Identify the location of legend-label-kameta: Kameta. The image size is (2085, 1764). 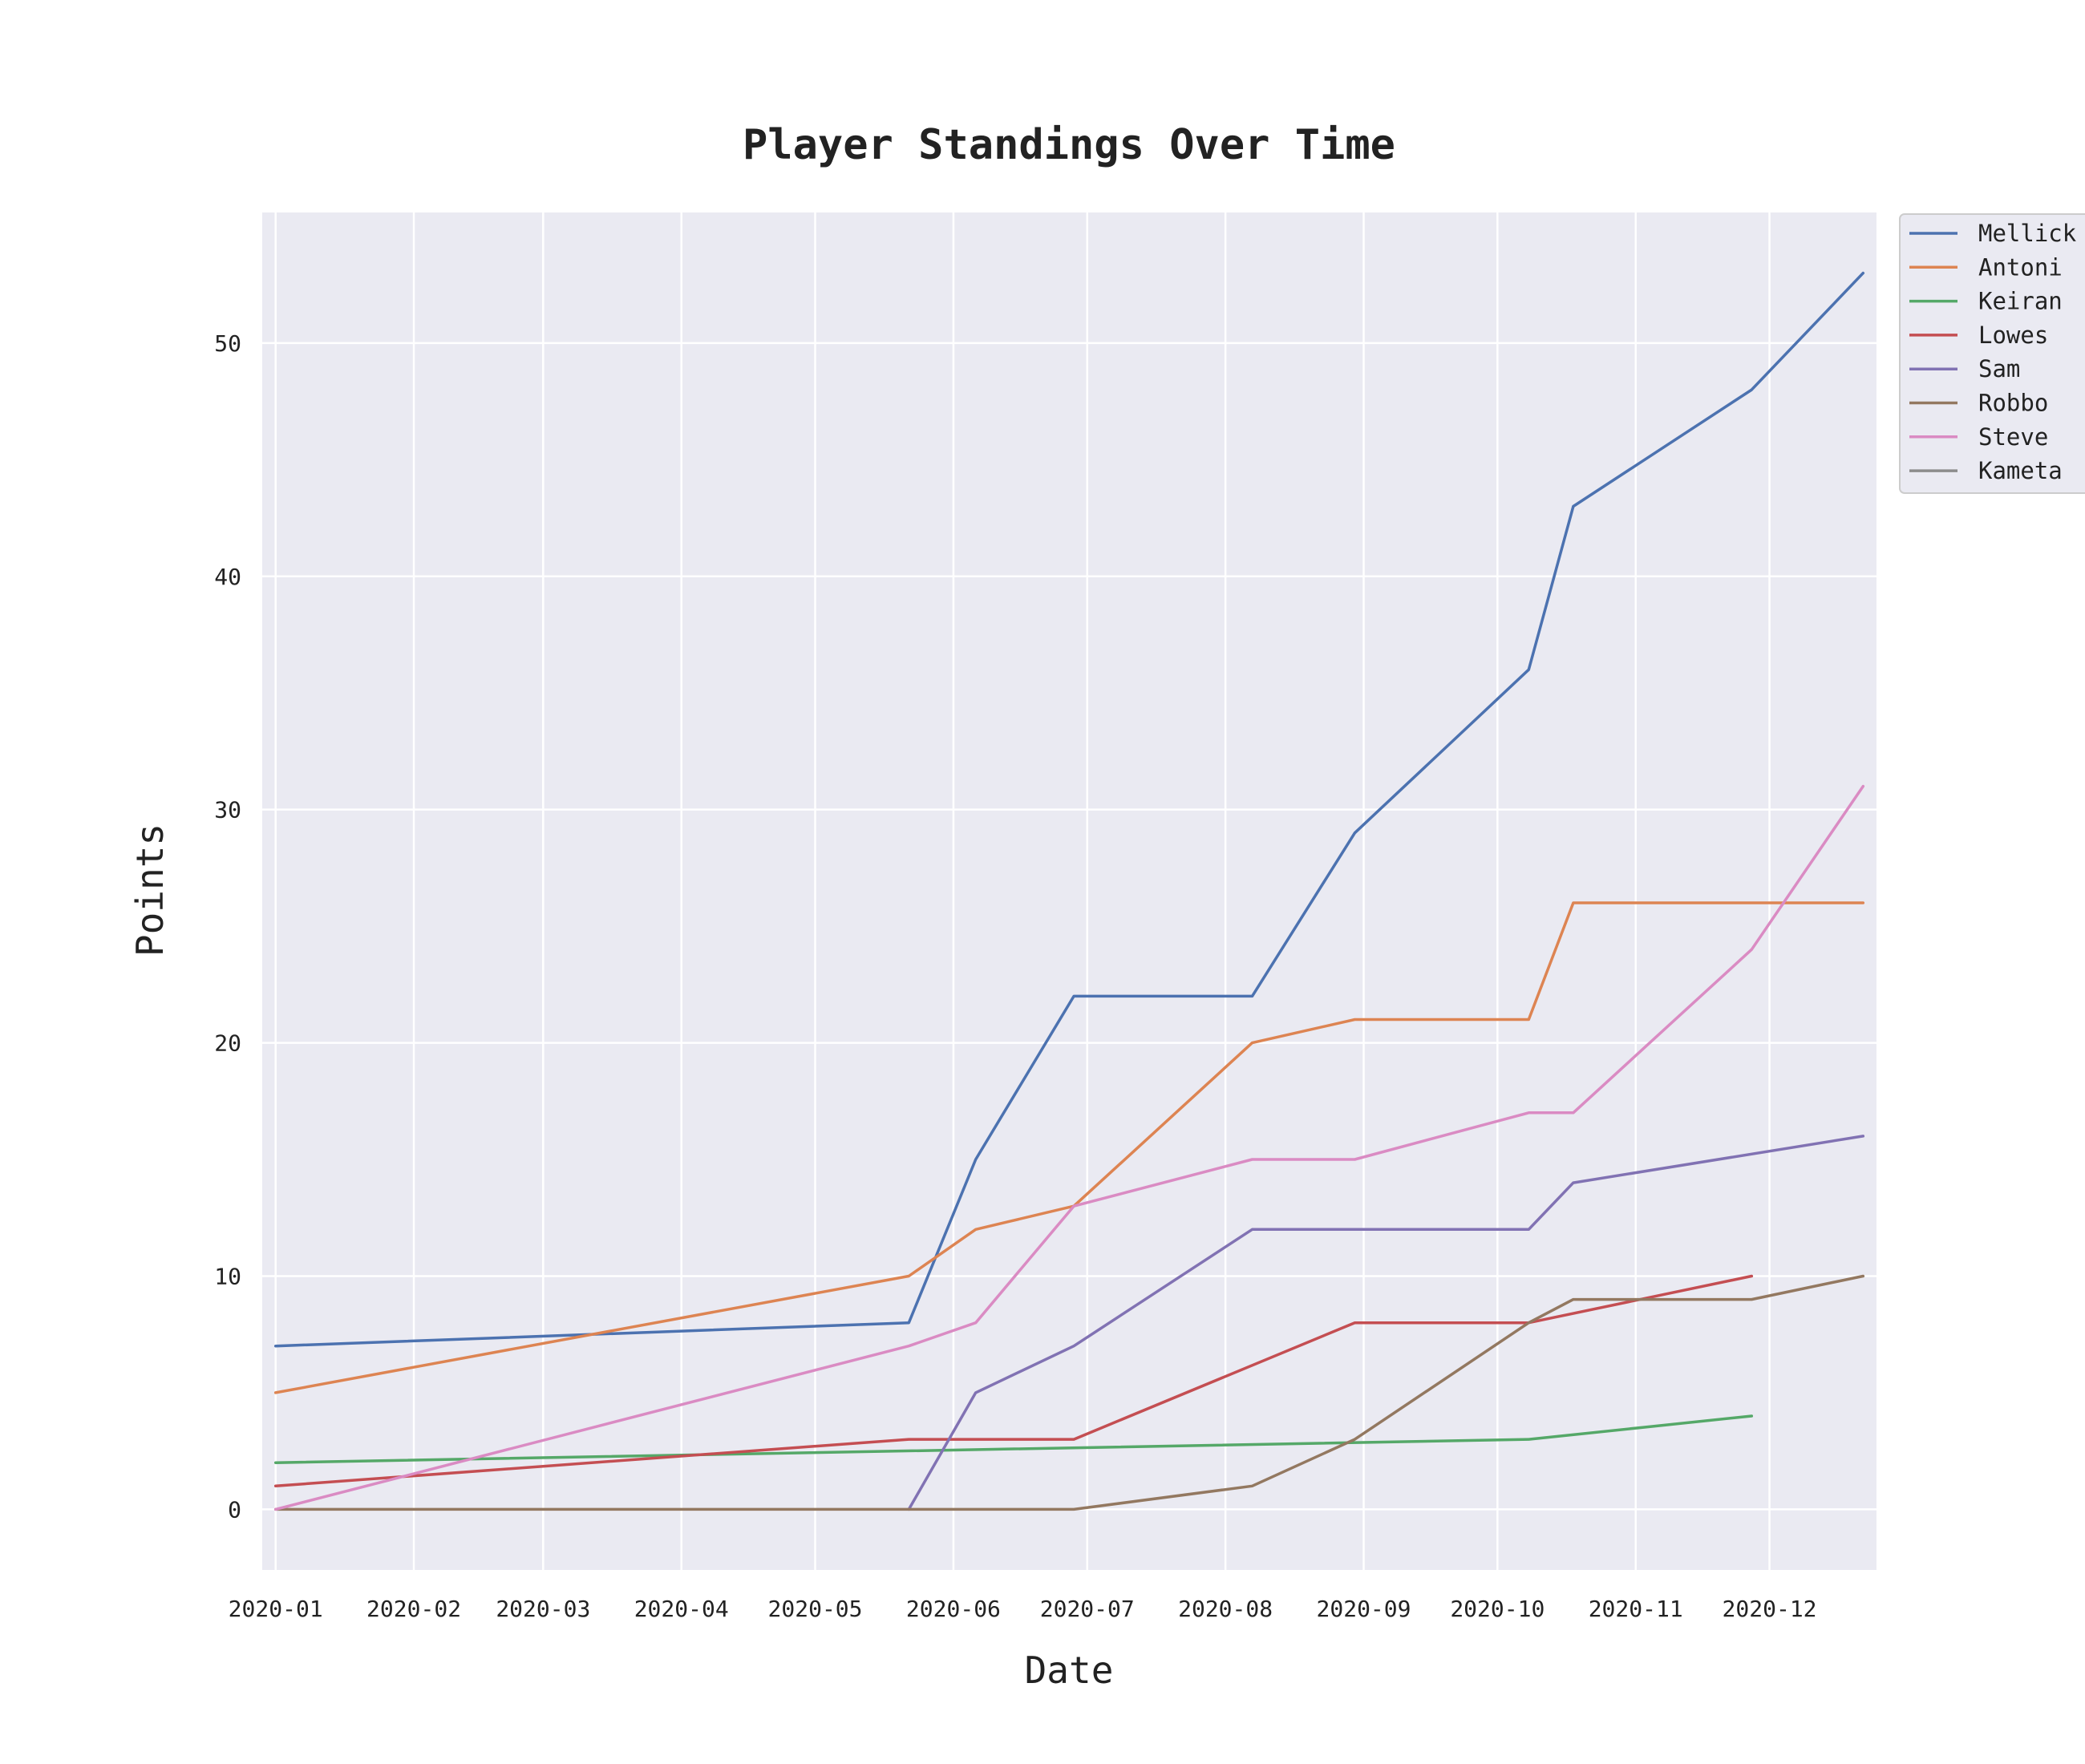
(2021, 470).